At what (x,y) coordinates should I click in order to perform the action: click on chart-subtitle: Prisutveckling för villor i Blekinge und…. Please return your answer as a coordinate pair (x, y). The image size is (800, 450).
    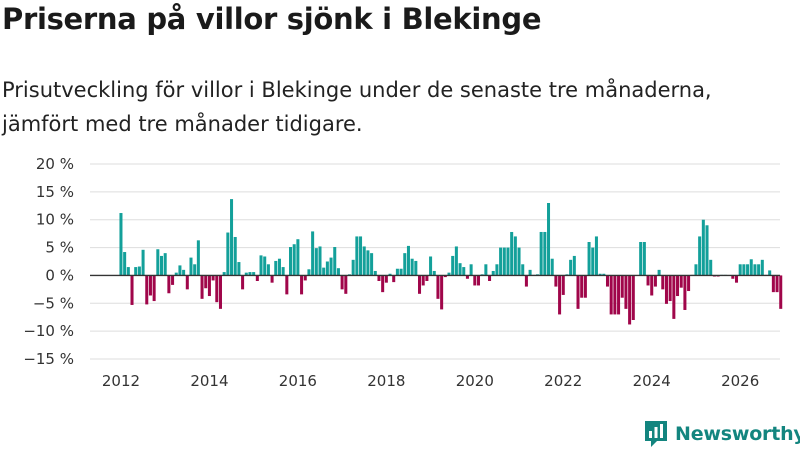
    Looking at the image, I should click on (392, 107).